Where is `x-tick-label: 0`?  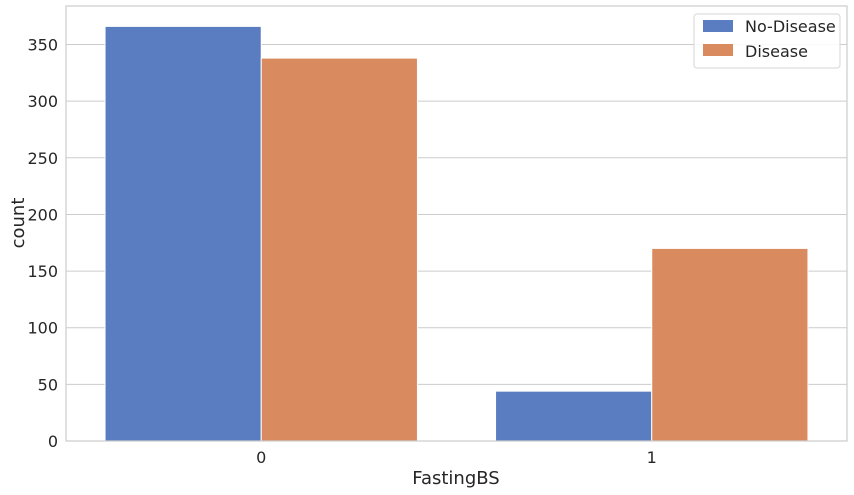 x-tick-label: 0 is located at coordinates (261, 457).